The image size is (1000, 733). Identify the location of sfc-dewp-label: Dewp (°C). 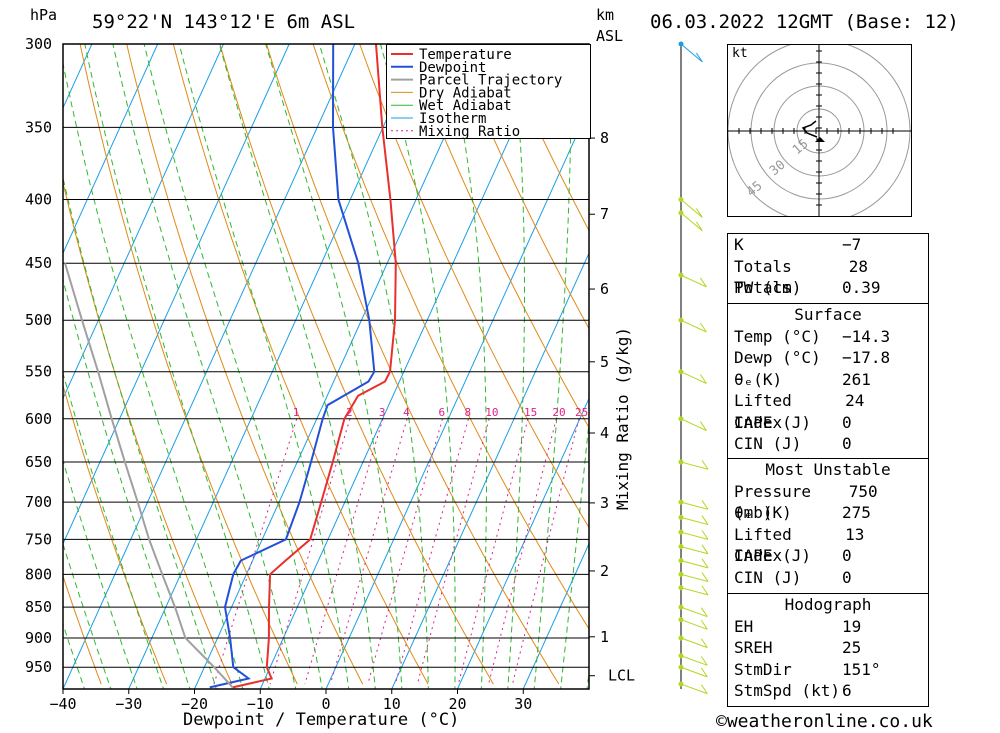
(777, 357).